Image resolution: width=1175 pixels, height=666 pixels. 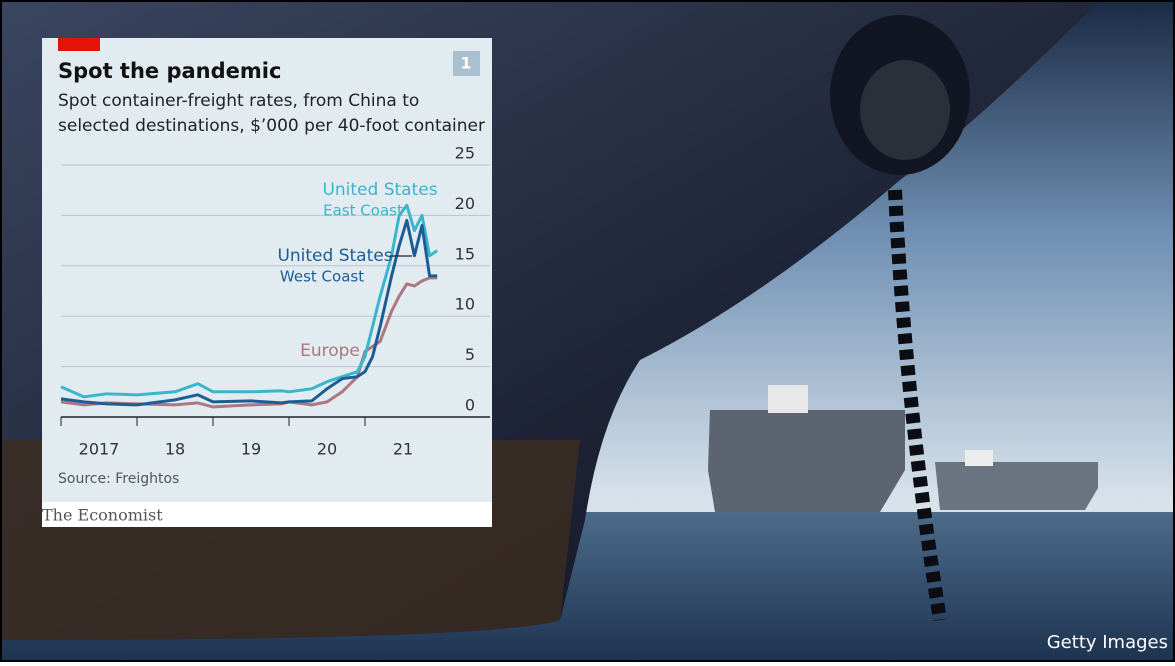 What do you see at coordinates (322, 277) in the screenshot?
I see `legend-sublabel: West Coast` at bounding box center [322, 277].